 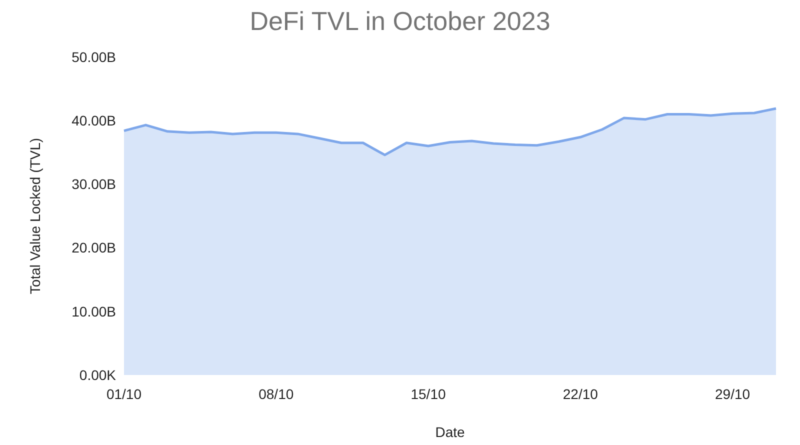 I want to click on x-axis-title: Date, so click(x=450, y=432).